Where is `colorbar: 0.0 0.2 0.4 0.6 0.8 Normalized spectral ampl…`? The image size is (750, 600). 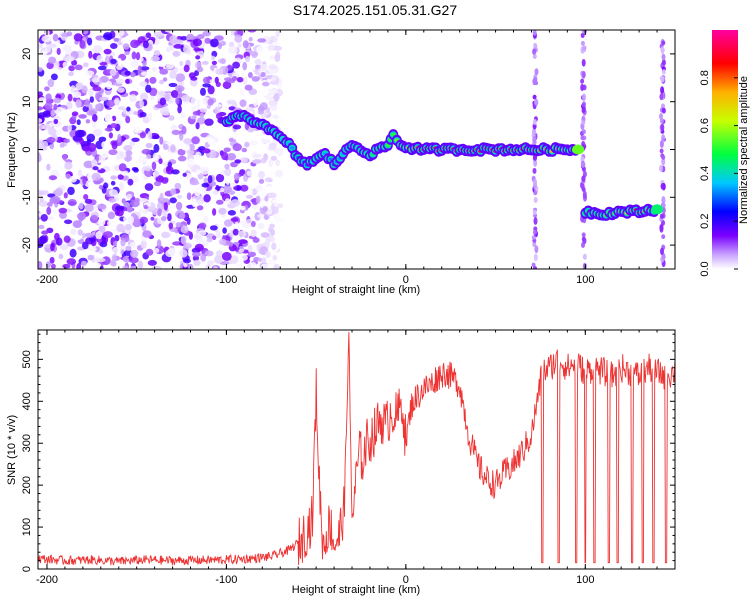
colorbar: 0.0 0.2 0.4 0.6 0.8 Normalized spectral ampl… is located at coordinates (724, 153).